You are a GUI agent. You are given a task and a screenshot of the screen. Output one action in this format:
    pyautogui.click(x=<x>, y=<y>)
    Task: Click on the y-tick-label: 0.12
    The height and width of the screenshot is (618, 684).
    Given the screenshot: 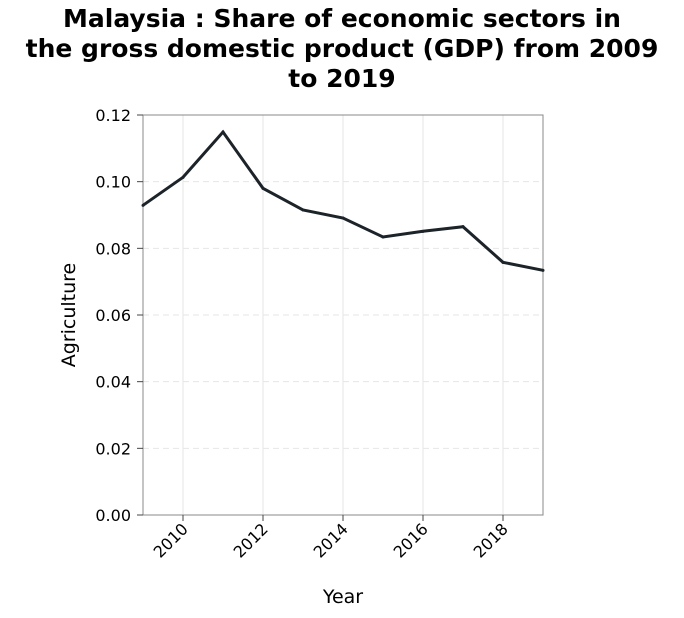 What is the action you would take?
    pyautogui.click(x=113, y=115)
    